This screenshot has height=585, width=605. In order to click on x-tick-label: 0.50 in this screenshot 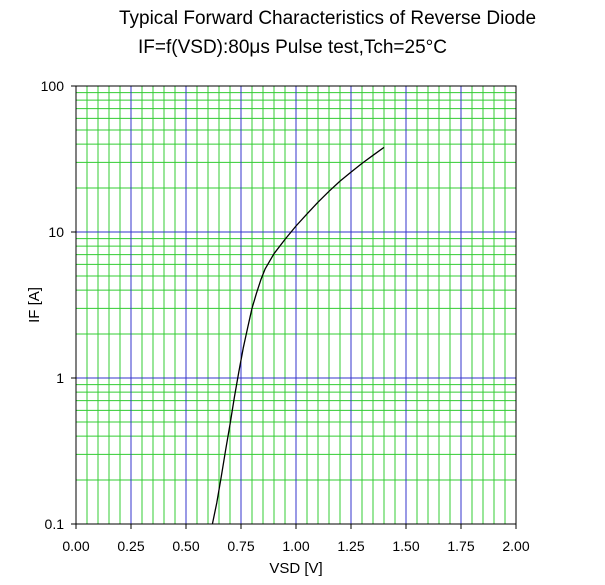, I will do `click(185, 546)`.